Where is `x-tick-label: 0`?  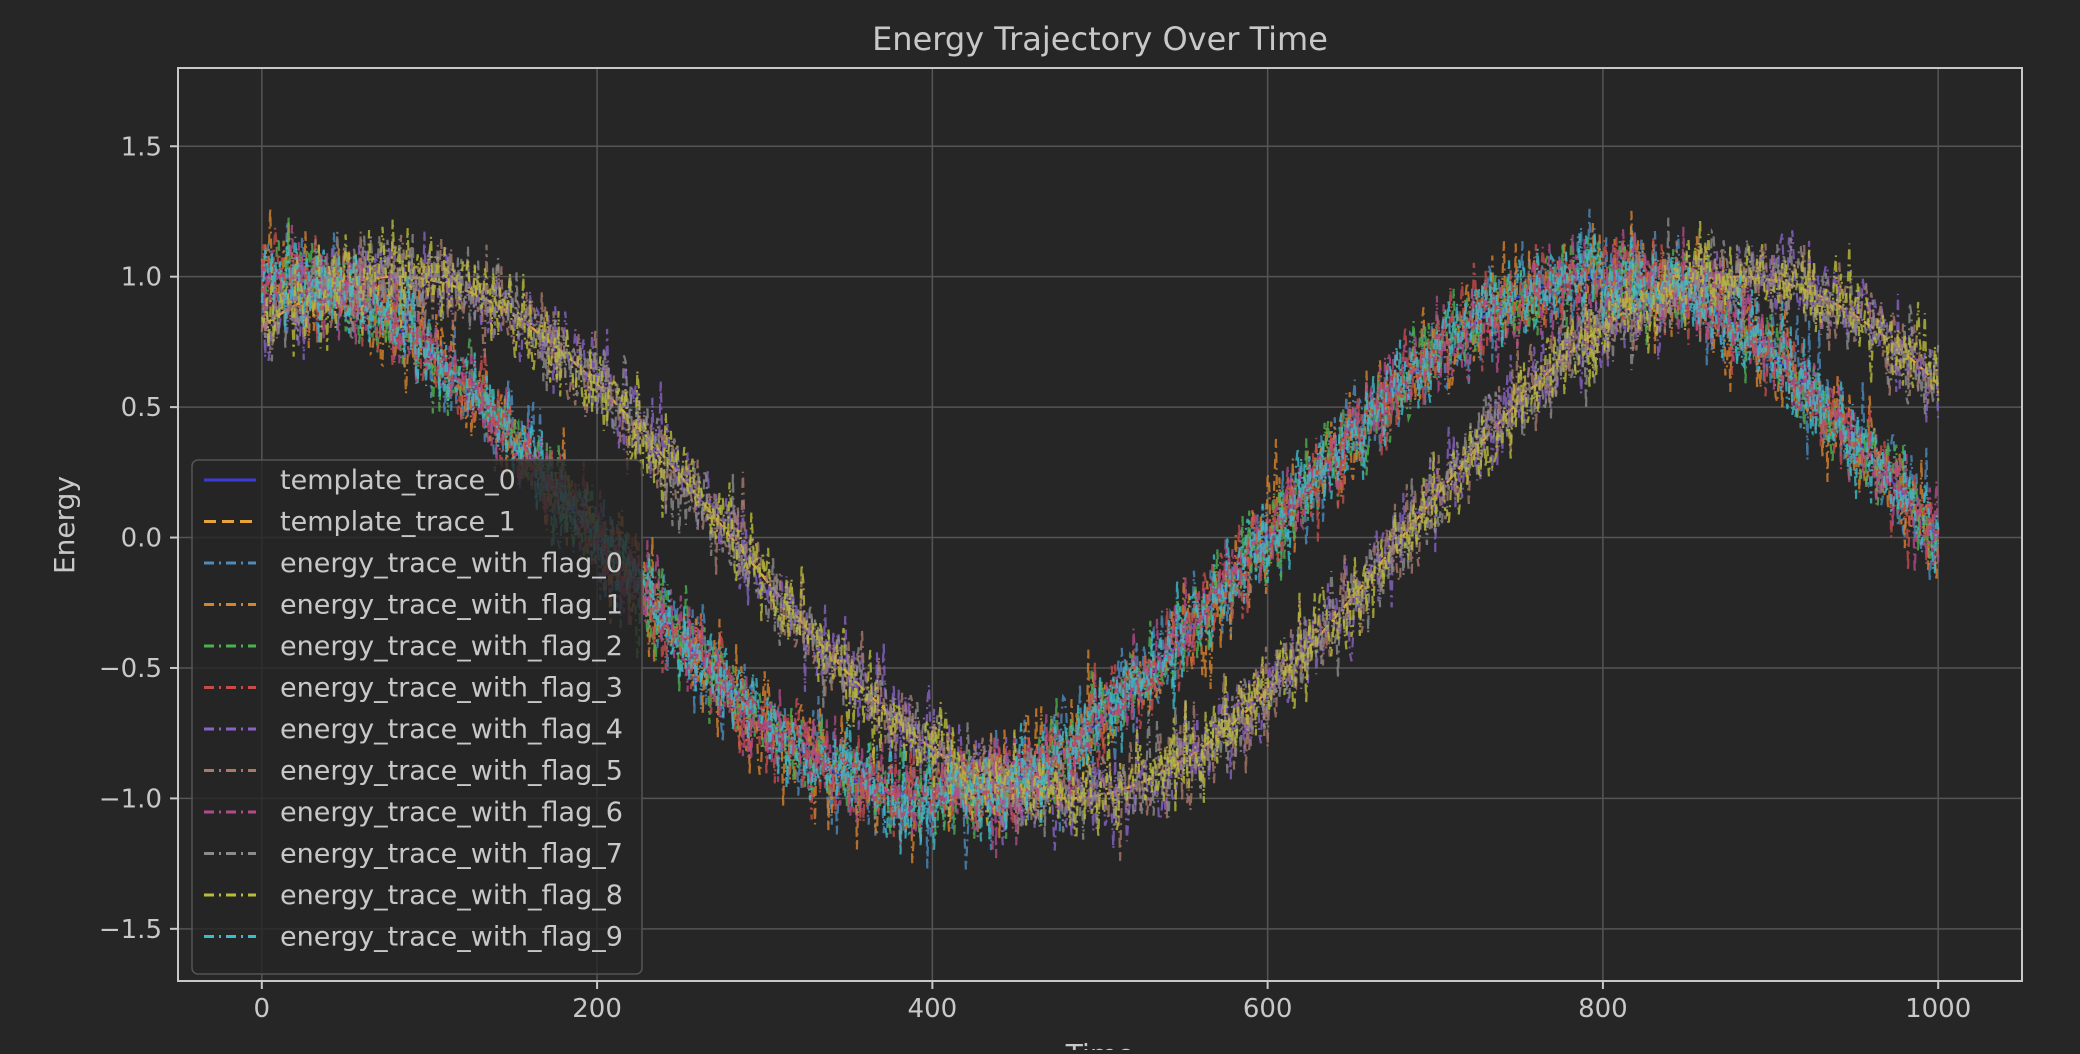
x-tick-label: 0 is located at coordinates (262, 1009).